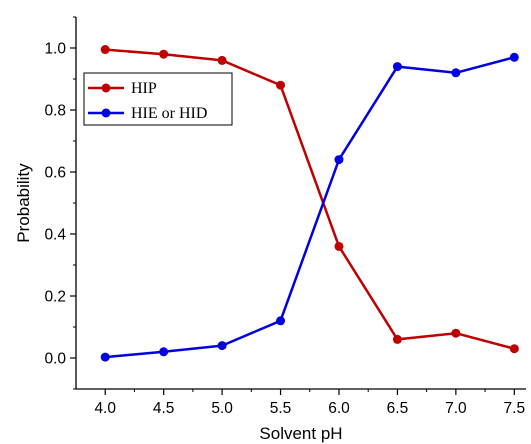  Describe the element at coordinates (55, 49) in the screenshot. I see `y-tick-label: 1.0` at that location.